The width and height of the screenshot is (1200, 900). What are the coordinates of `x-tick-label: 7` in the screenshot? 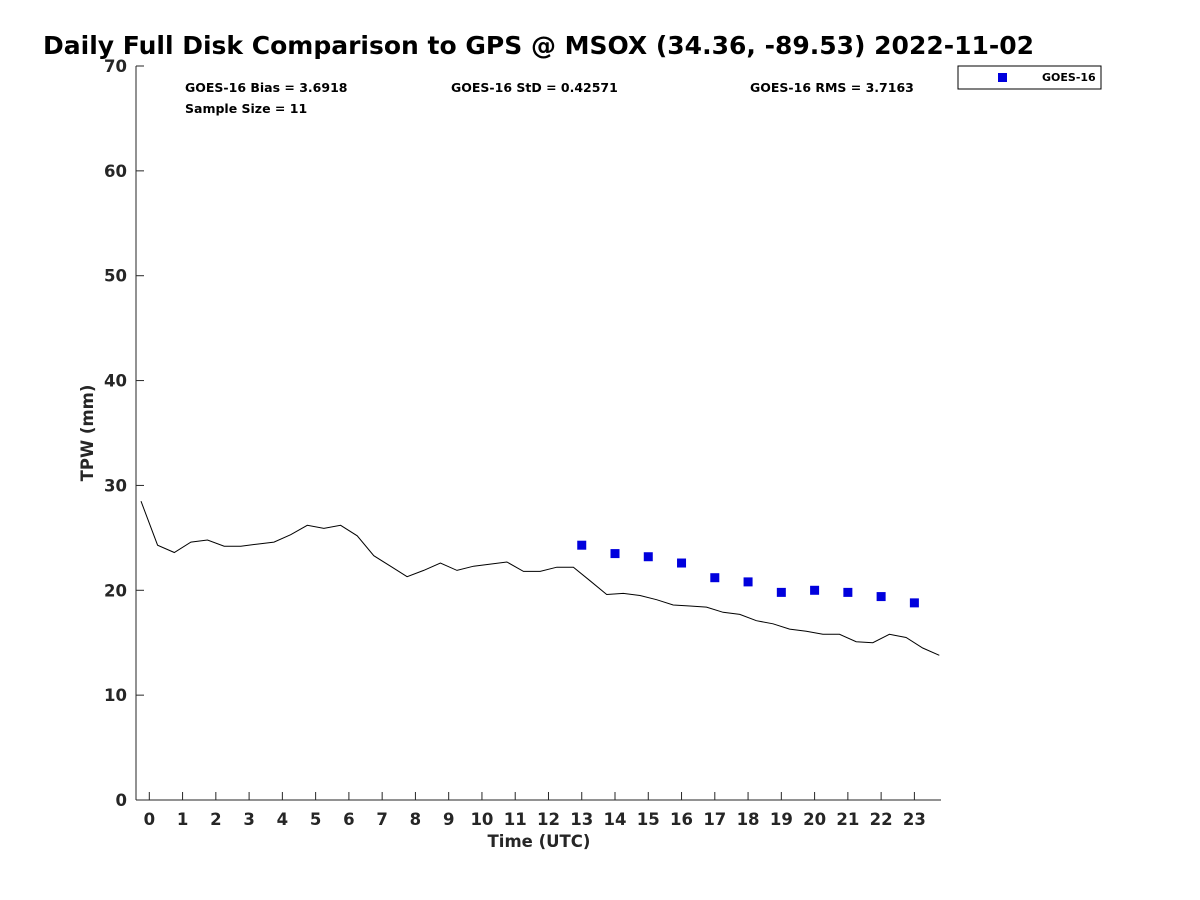 It's located at (381, 819).